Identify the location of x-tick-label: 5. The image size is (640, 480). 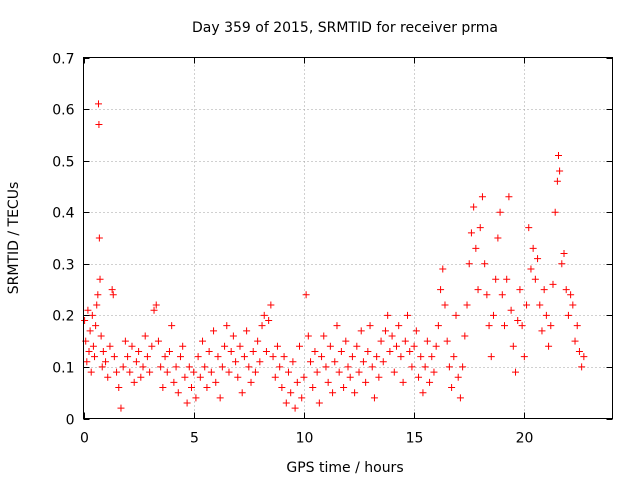
(194, 439).